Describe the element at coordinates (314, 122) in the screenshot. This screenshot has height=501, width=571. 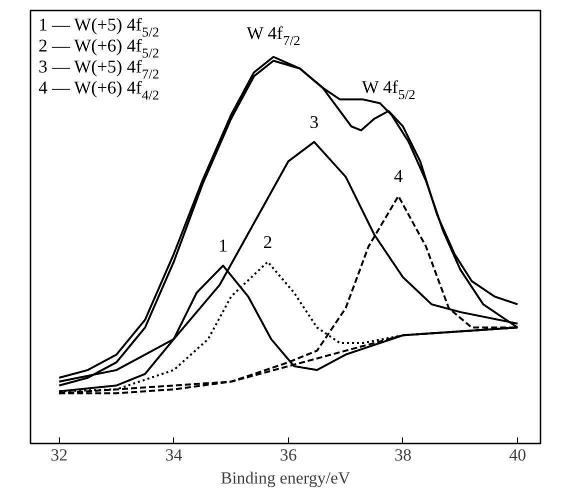
I see `annotation: 3` at that location.